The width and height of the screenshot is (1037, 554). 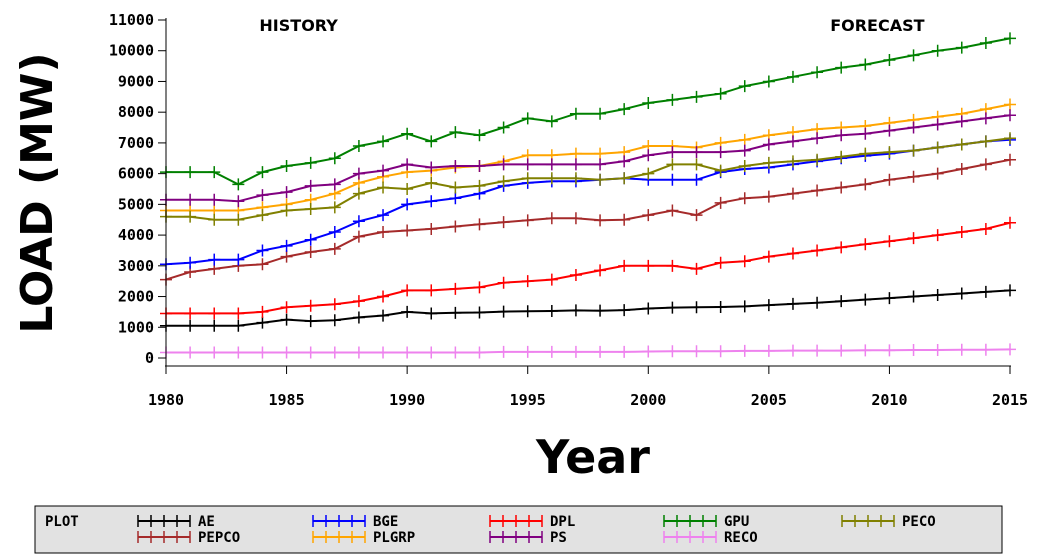 I want to click on y-tick-label: 11000, so click(x=131, y=20).